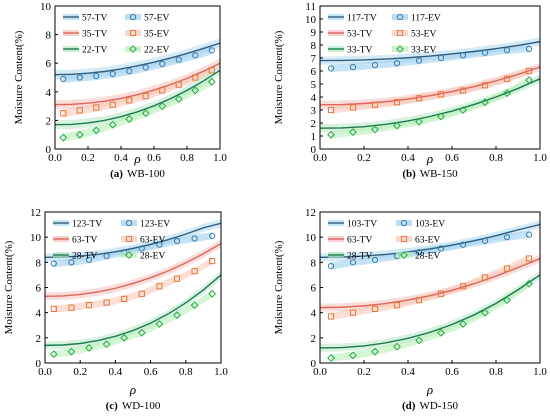 This screenshot has height=418, width=550. What do you see at coordinates (426, 19) in the screenshot?
I see `legend-label-117-EV: 117-EV` at bounding box center [426, 19].